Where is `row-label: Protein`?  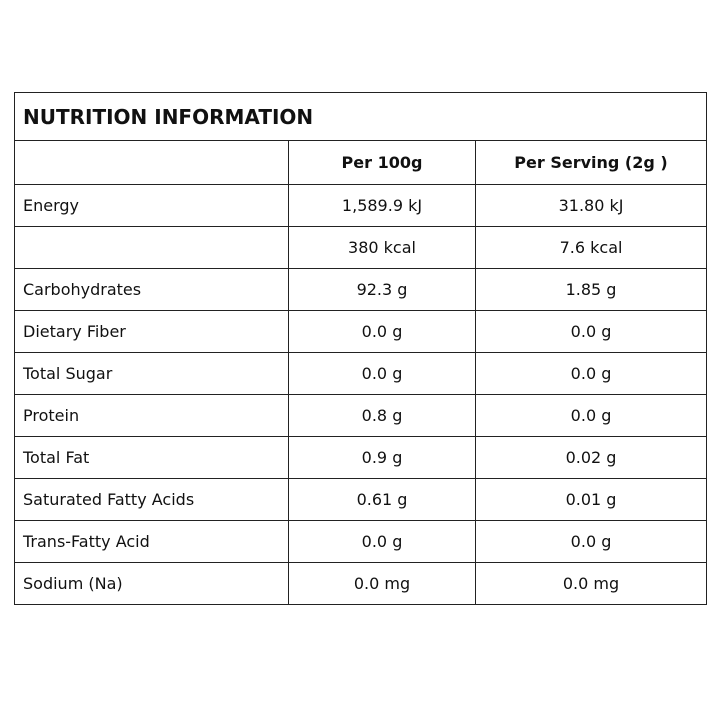
row-label: Protein is located at coordinates (151, 415).